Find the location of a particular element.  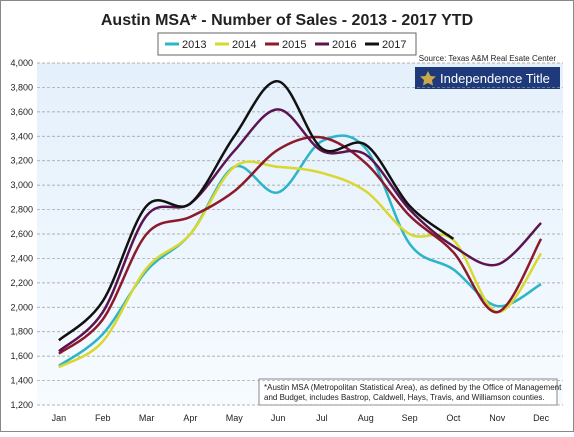

y-tick-label: 3,800 is located at coordinates (21, 87).